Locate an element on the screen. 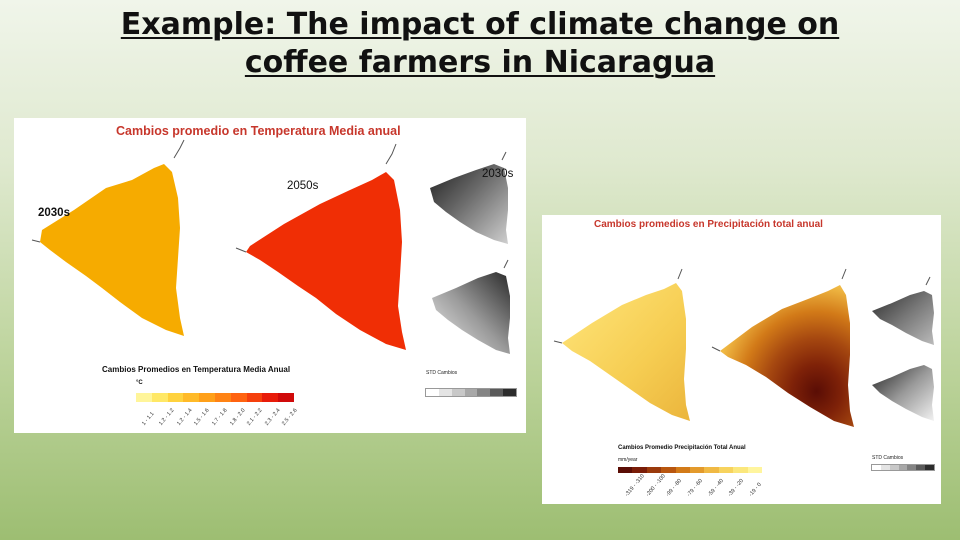  precipitation-unit: mm/year is located at coordinates (628, 460).